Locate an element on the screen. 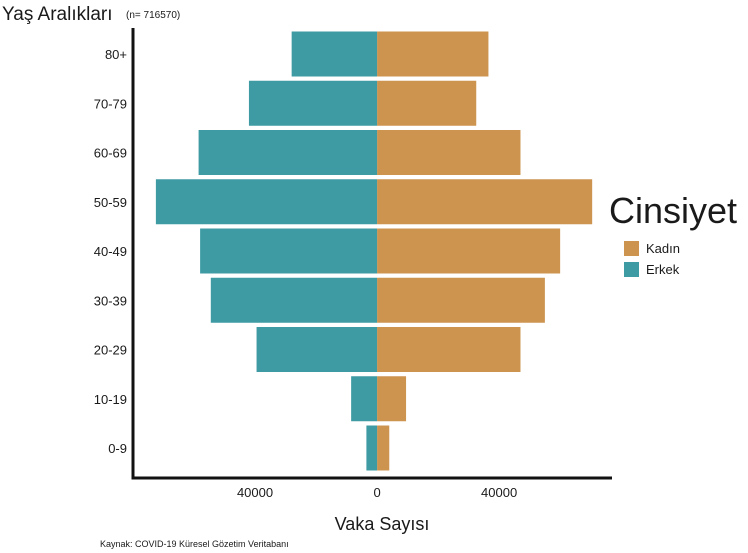 The image size is (748, 553). legend: Kadın Erkek is located at coordinates (652, 259).